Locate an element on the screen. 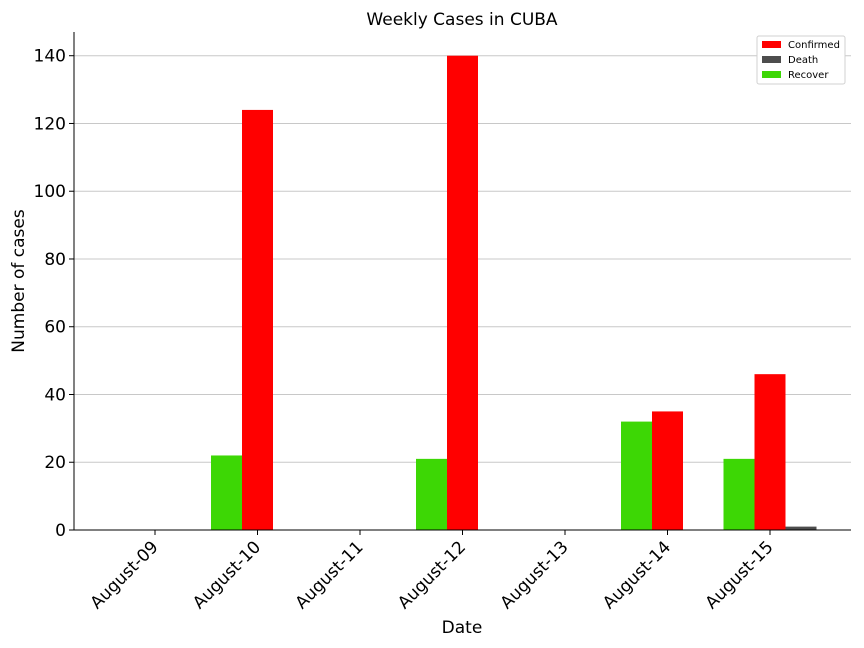  y-ticks: 0 20 40 60 80 100 120 140 is located at coordinates (54, 294).